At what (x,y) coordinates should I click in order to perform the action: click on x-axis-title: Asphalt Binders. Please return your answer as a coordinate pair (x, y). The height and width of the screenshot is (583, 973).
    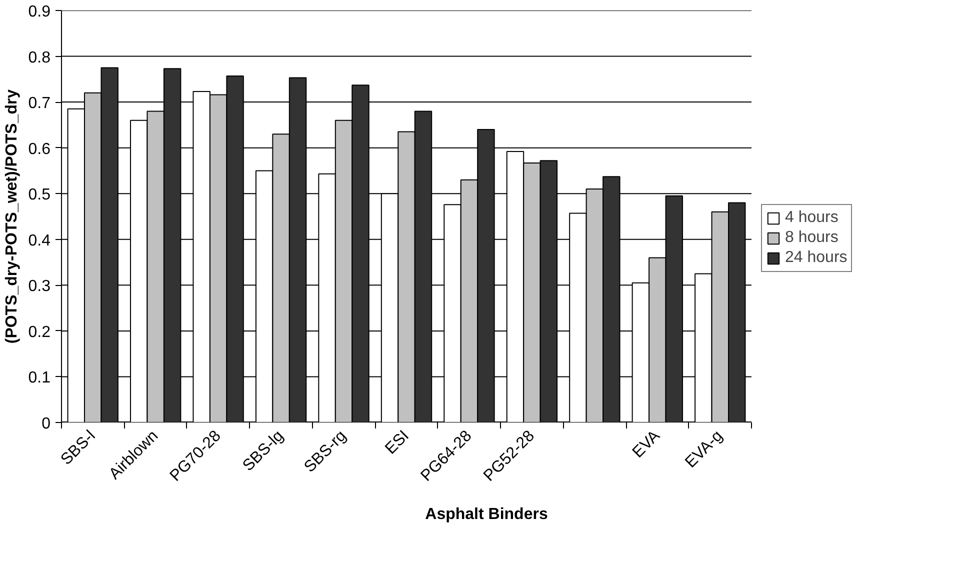
    Looking at the image, I should click on (486, 514).